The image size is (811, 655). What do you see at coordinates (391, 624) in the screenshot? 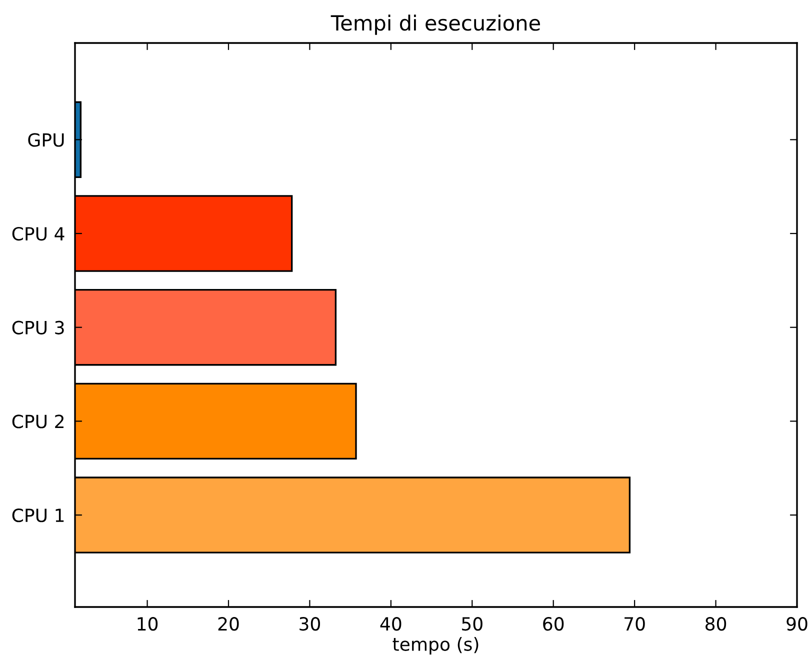
I see `x-tick-label: 40` at bounding box center [391, 624].